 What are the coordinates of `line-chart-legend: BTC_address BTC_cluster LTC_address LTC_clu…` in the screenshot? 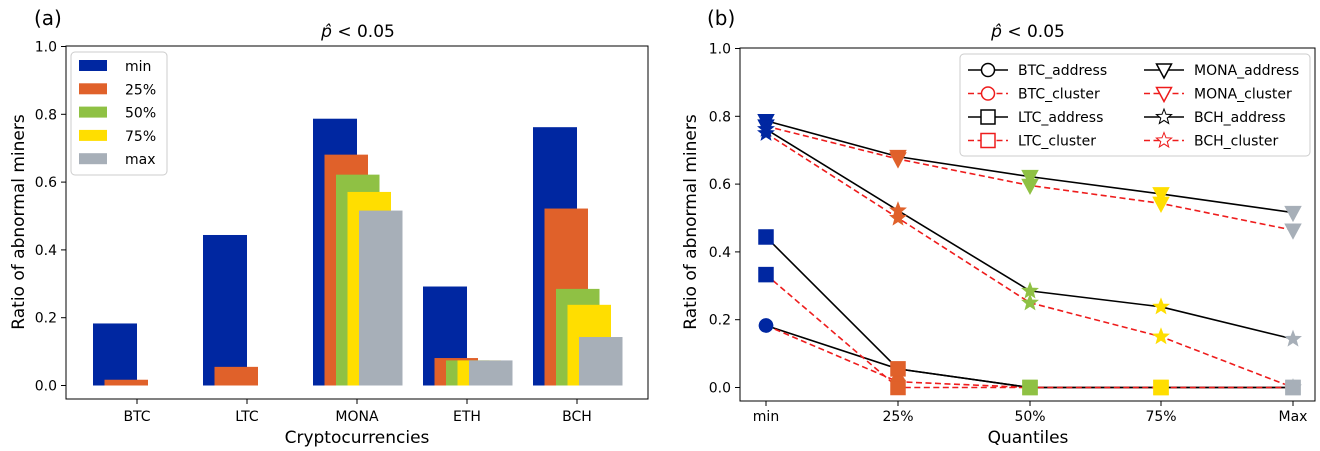 It's located at (1135, 105).